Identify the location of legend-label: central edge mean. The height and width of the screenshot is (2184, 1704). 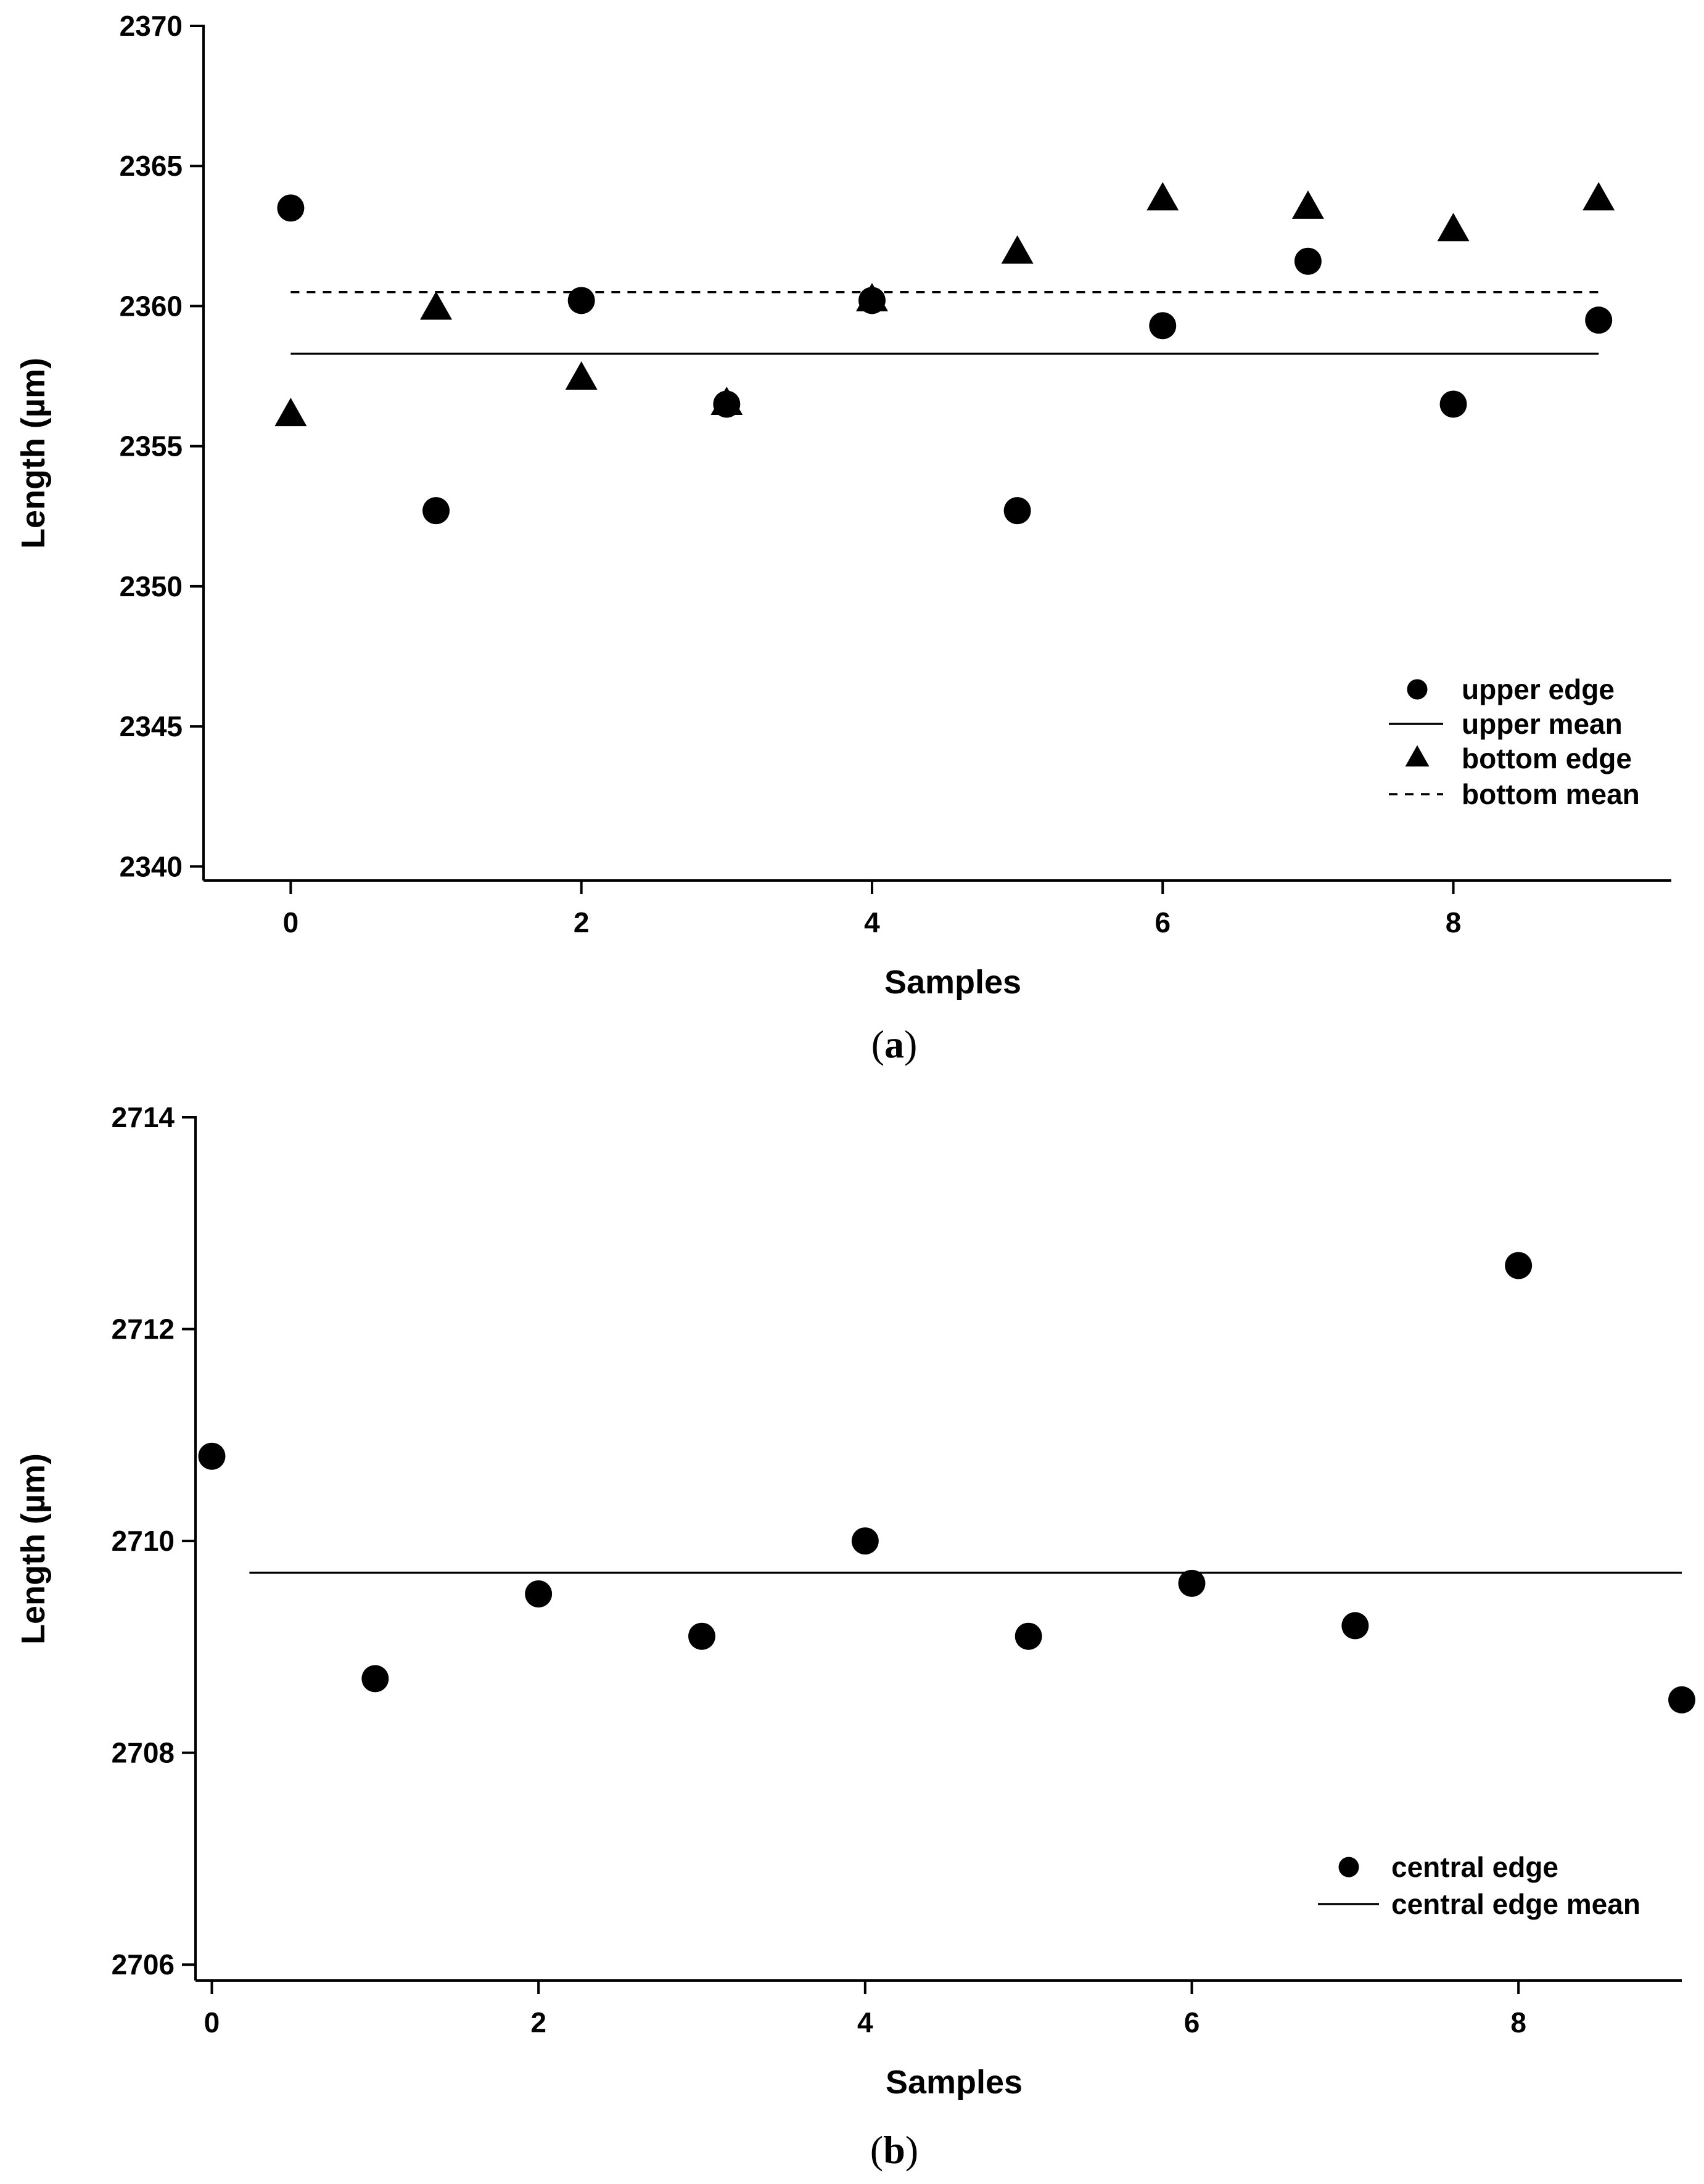
(1515, 1904).